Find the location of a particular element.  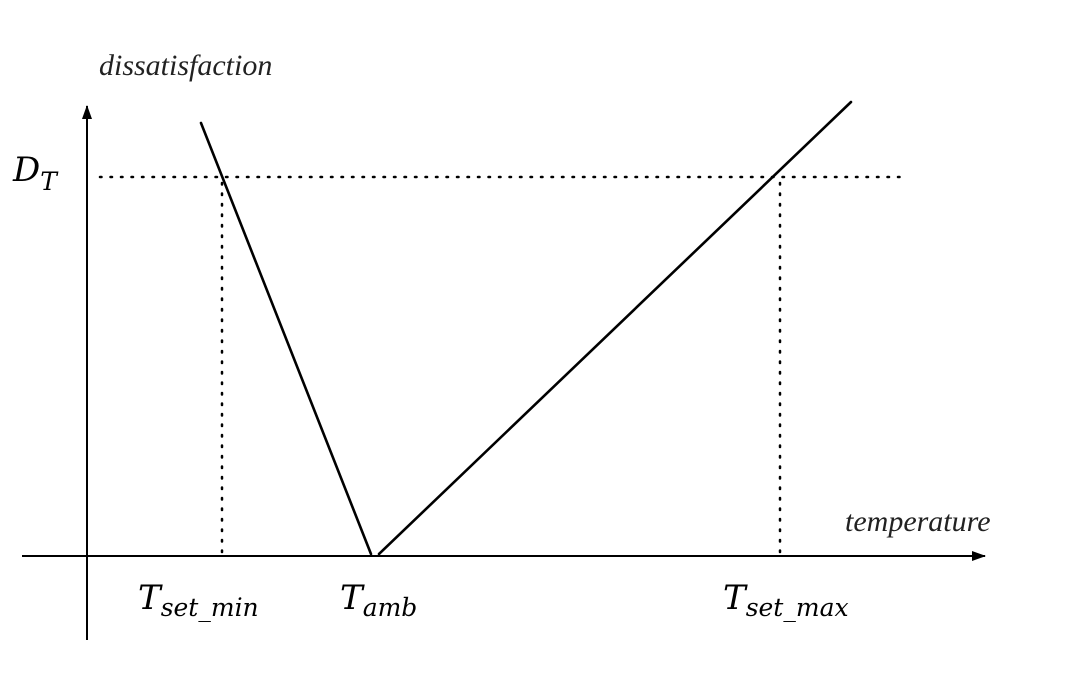

threshold-label: DT is located at coordinates (35, 173).